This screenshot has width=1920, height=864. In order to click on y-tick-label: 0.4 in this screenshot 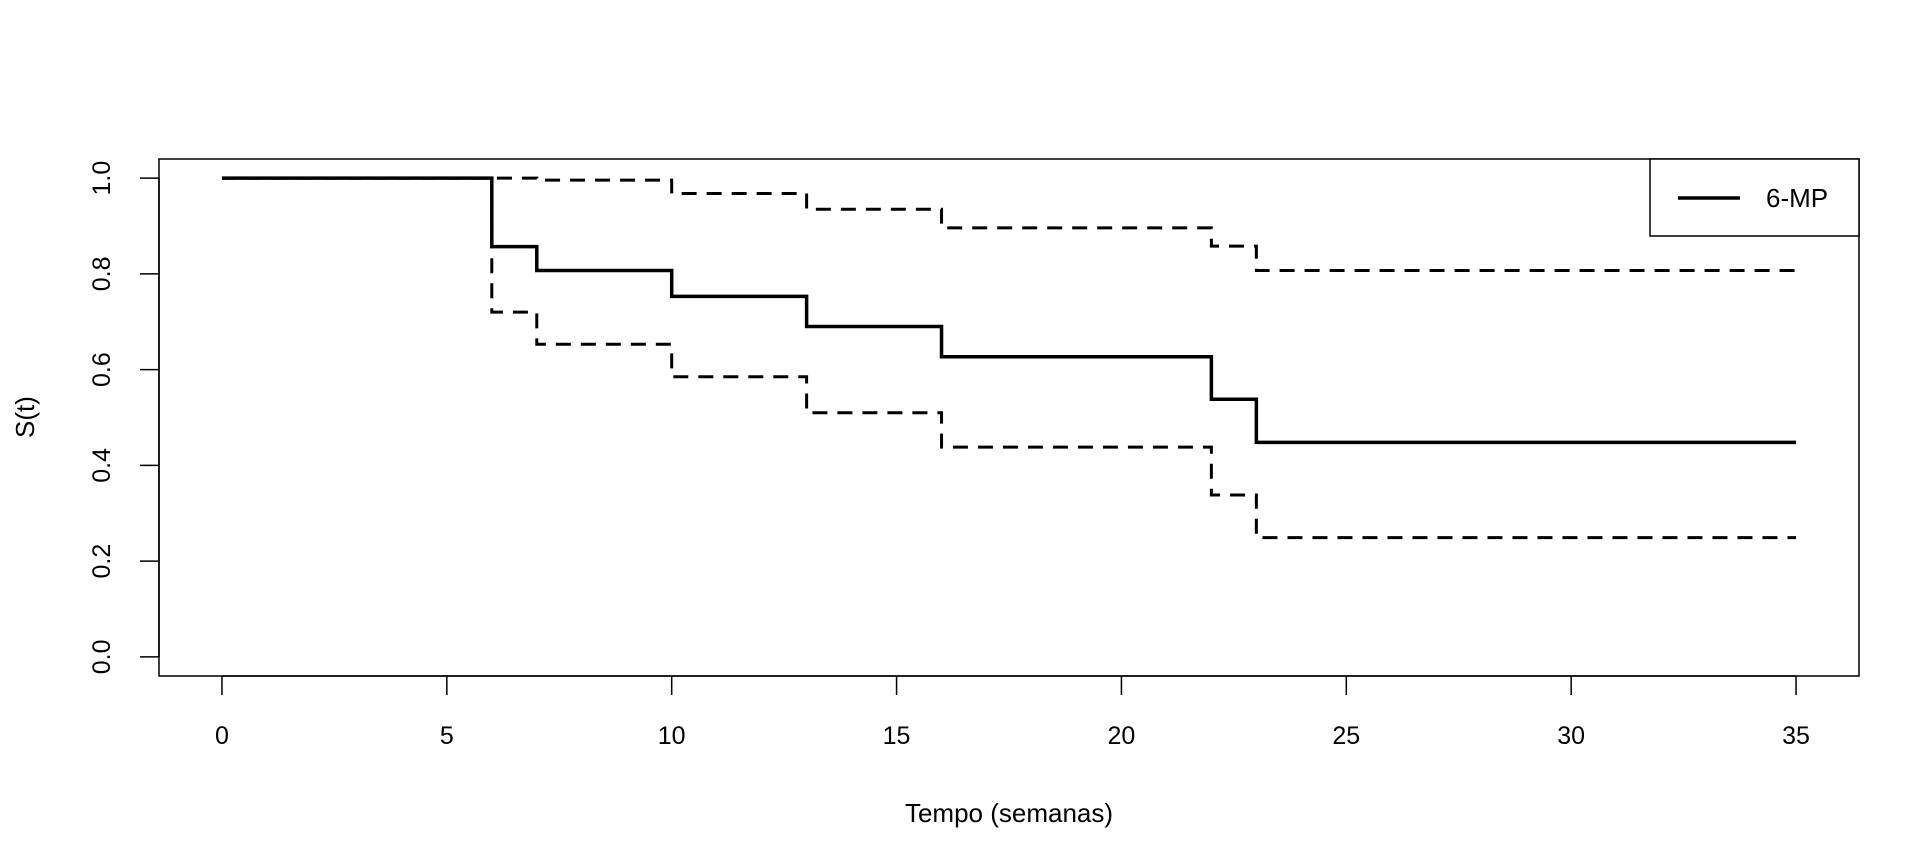, I will do `click(102, 465)`.